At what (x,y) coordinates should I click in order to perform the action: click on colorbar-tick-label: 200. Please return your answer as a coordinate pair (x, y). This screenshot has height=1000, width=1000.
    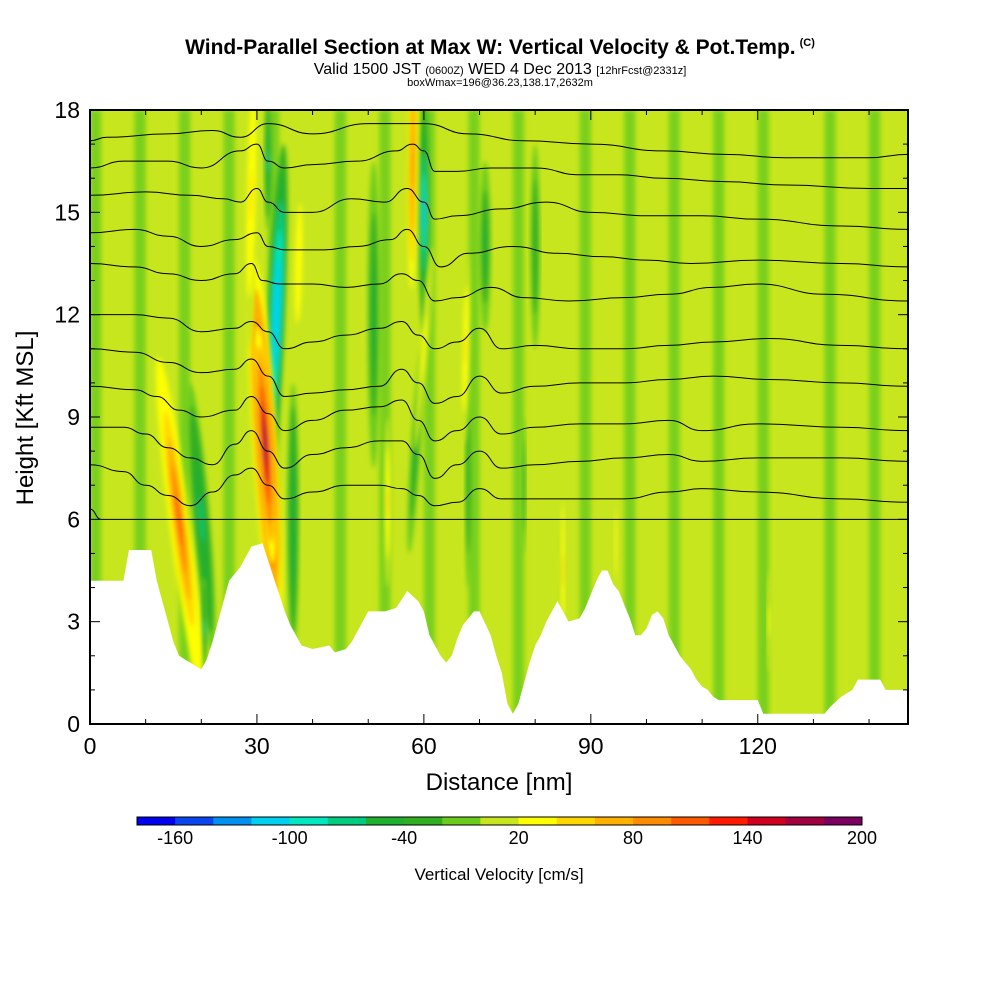
    Looking at the image, I should click on (862, 838).